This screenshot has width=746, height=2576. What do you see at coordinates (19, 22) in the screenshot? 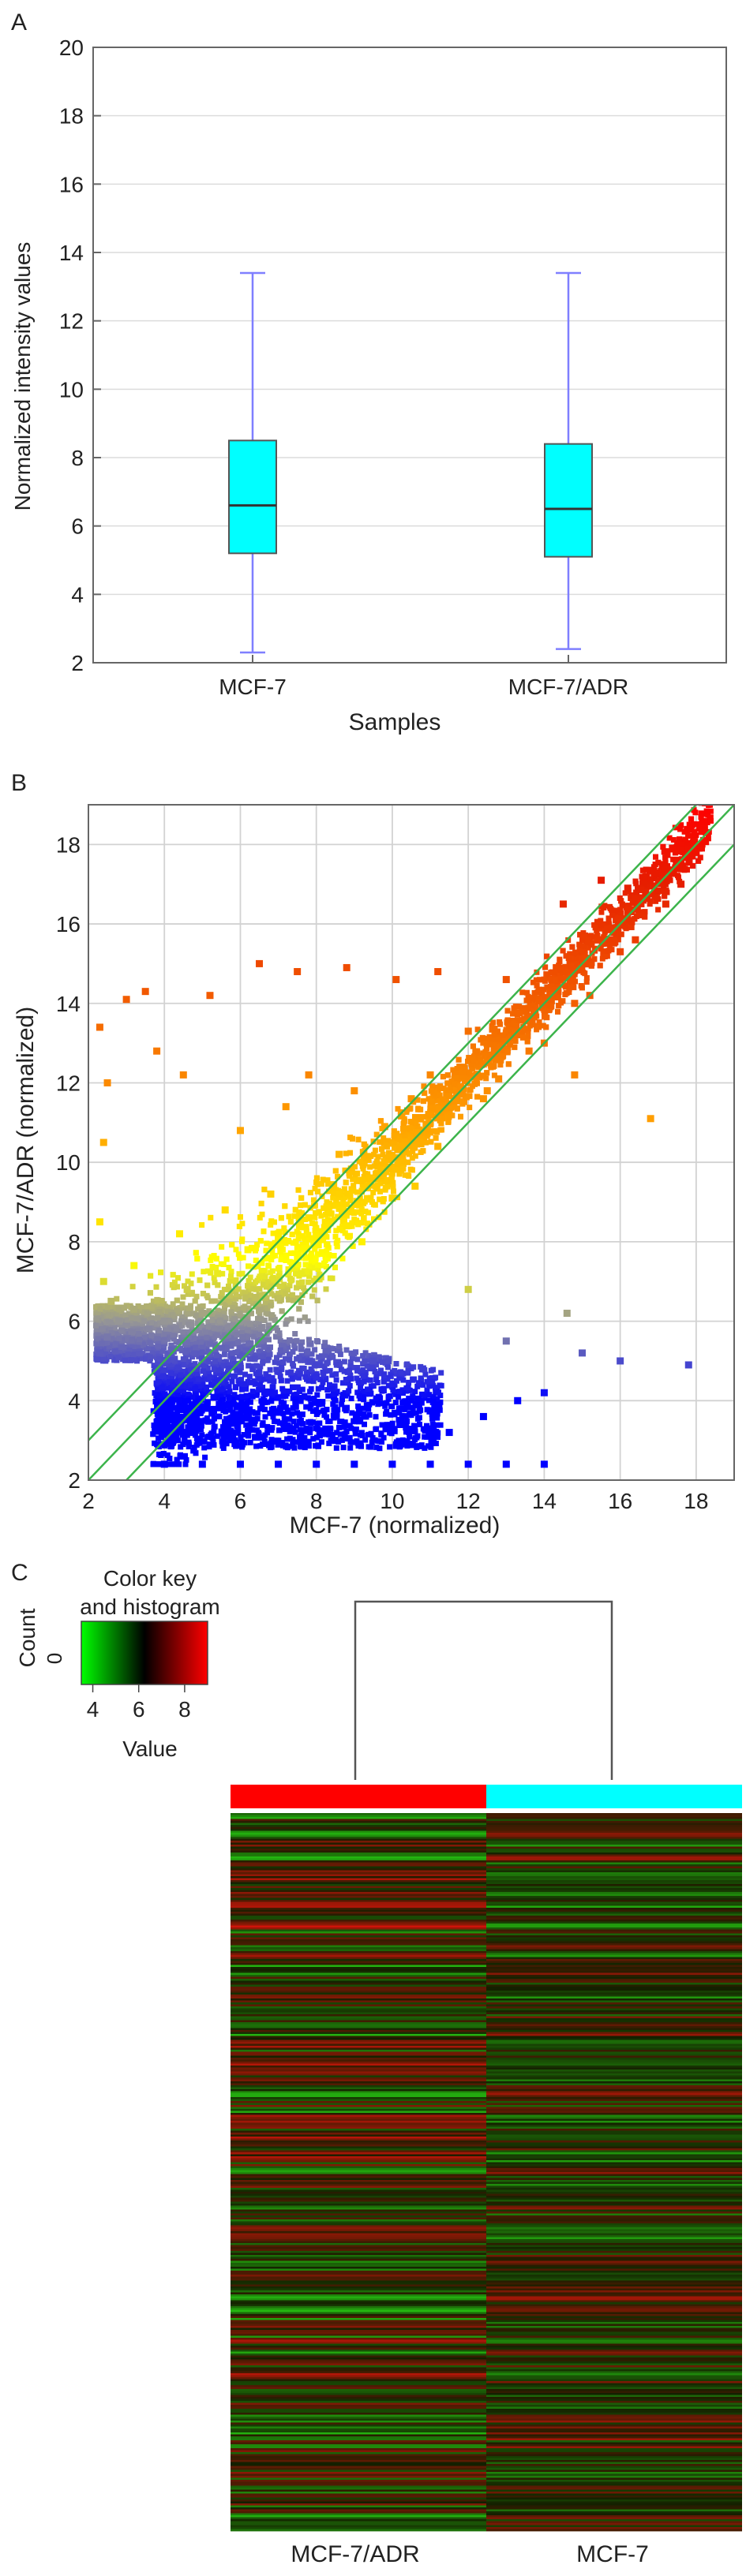
I see `panel-a-label: A` at bounding box center [19, 22].